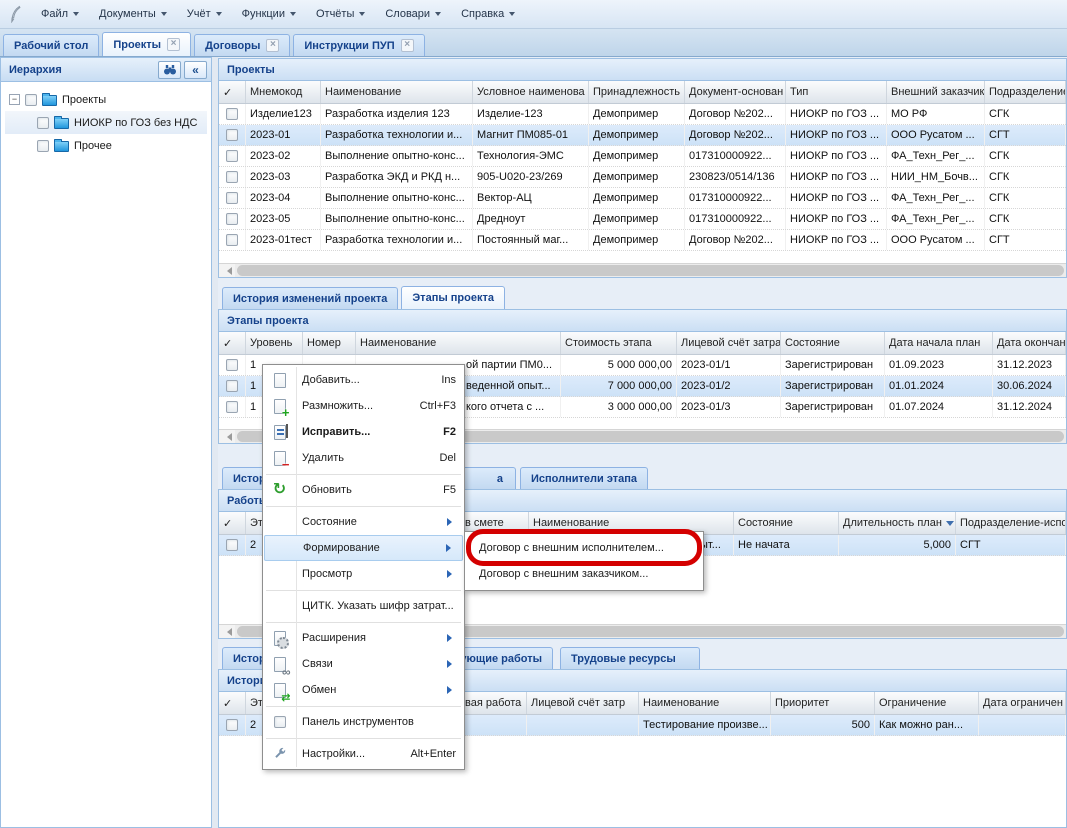 This screenshot has height=828, width=1067. What do you see at coordinates (939, 343) in the screenshot?
I see `column-header: Дата начала план` at bounding box center [939, 343].